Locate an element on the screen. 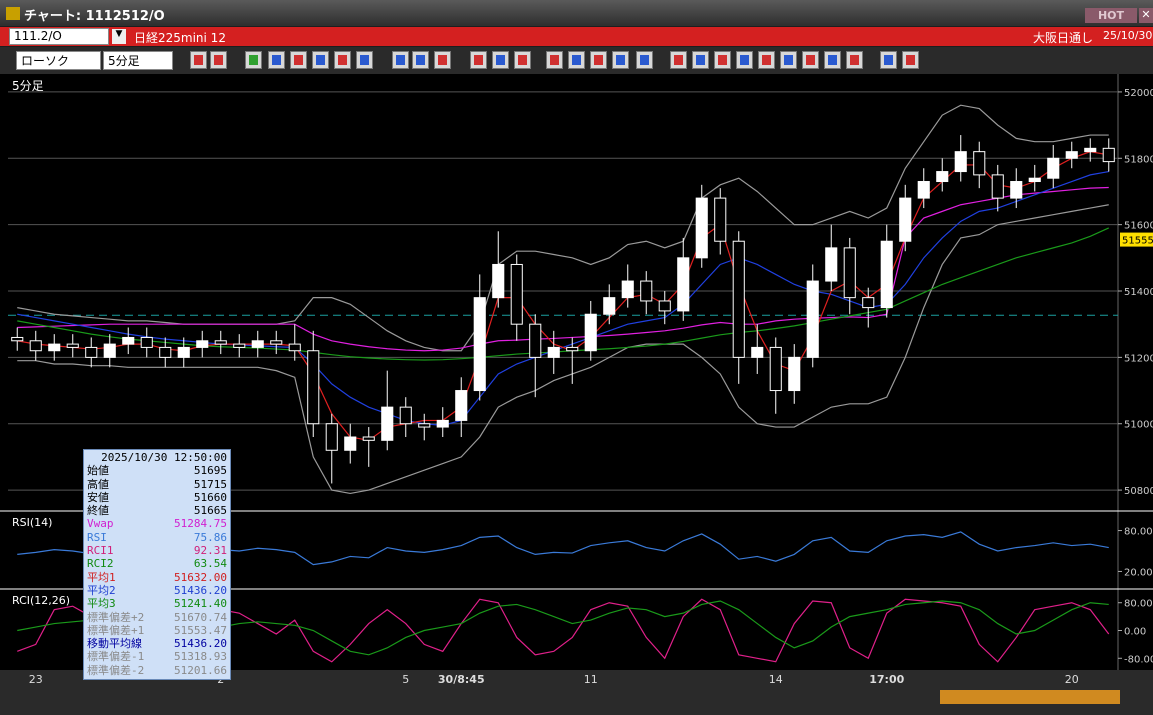 The height and width of the screenshot is (715, 1153). info-row: 移動平均線 51436.20 is located at coordinates (157, 643).